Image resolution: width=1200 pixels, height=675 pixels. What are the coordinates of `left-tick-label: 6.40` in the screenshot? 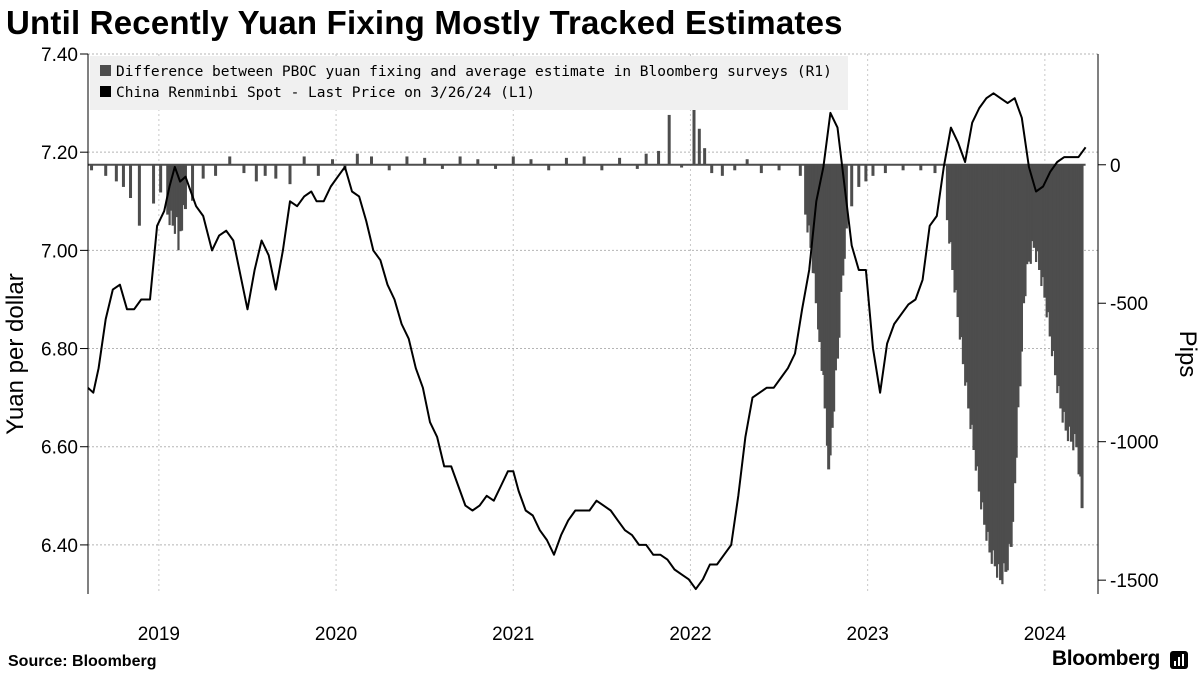 It's located at (59, 546).